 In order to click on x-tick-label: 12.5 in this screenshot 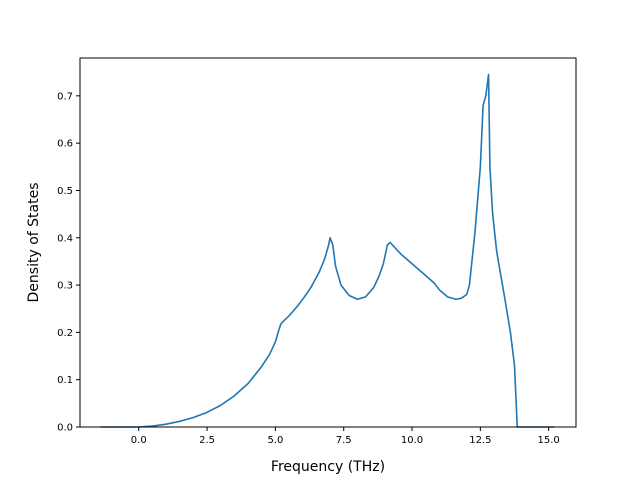, I will do `click(480, 440)`.